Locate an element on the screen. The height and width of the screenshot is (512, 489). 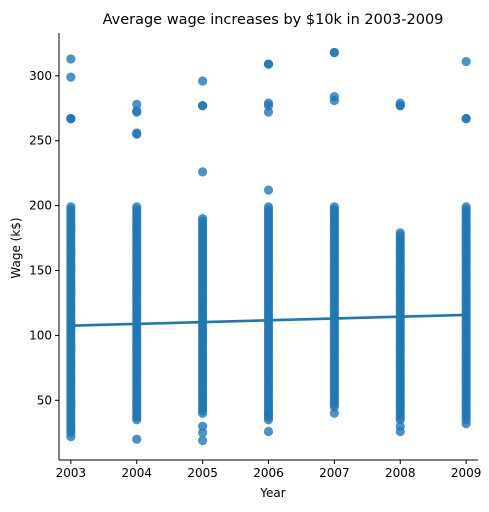
y-tick-label: 150 is located at coordinates (40, 271).